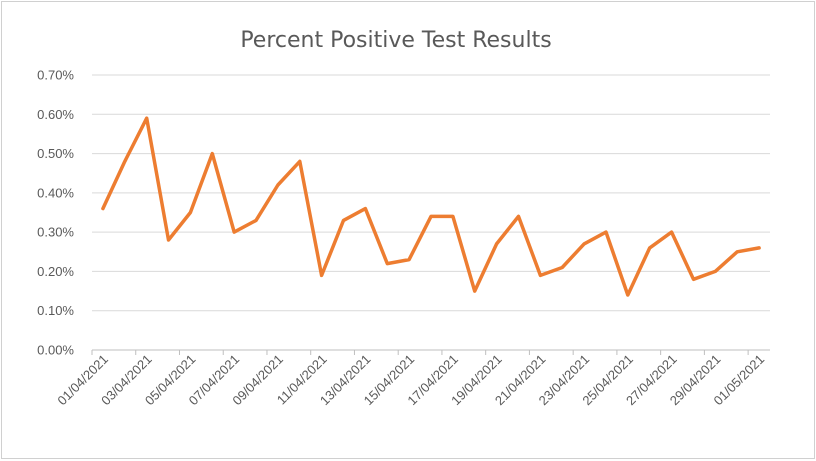  I want to click on y-tick-label: 0.50%, so click(55, 153).